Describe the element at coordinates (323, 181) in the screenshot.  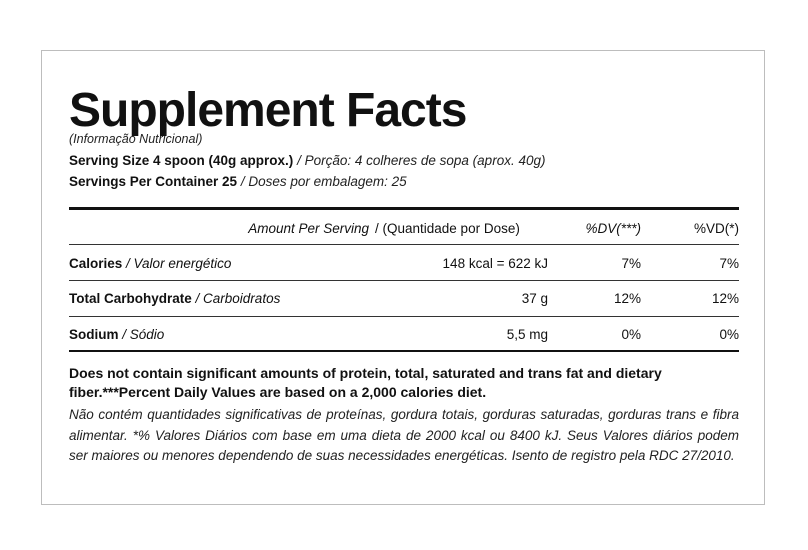
I see `servings-per-container-translation: / Doses por embalagem: 25` at that location.